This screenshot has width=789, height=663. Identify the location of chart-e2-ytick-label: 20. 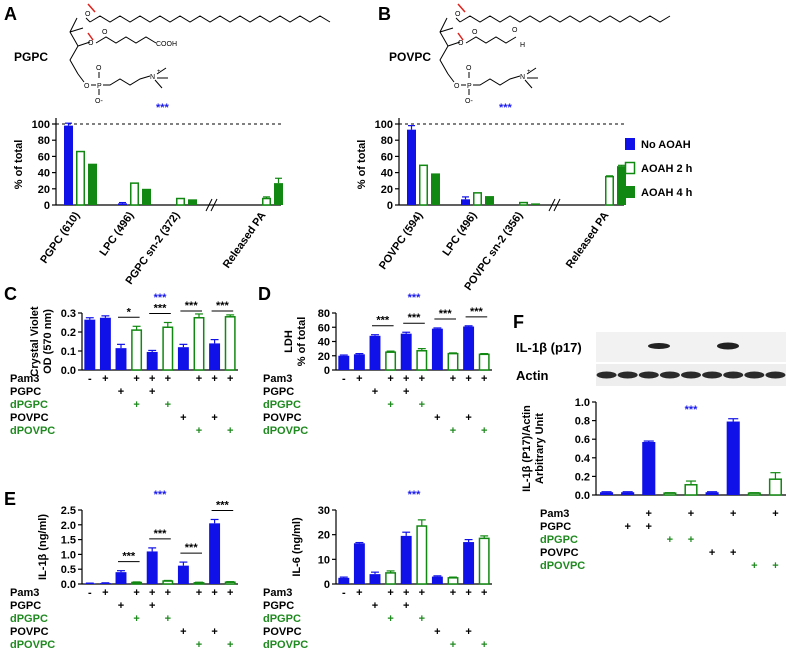
(324, 536).